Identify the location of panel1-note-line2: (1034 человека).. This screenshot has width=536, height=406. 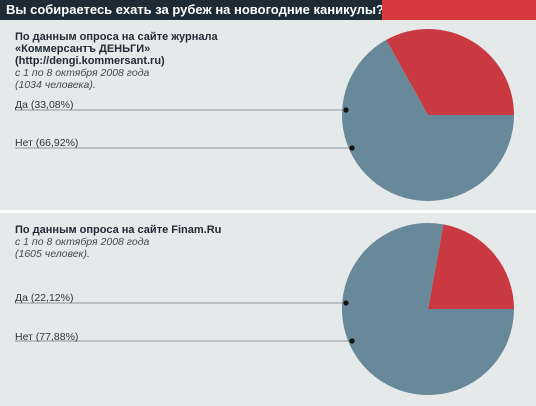
(55, 85).